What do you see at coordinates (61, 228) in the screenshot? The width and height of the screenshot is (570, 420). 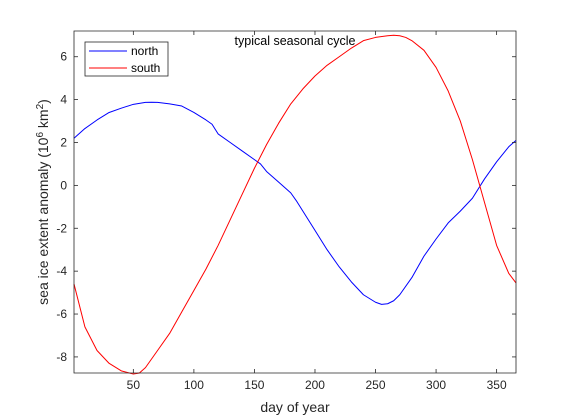 I see `y-tick-label--2: -2` at bounding box center [61, 228].